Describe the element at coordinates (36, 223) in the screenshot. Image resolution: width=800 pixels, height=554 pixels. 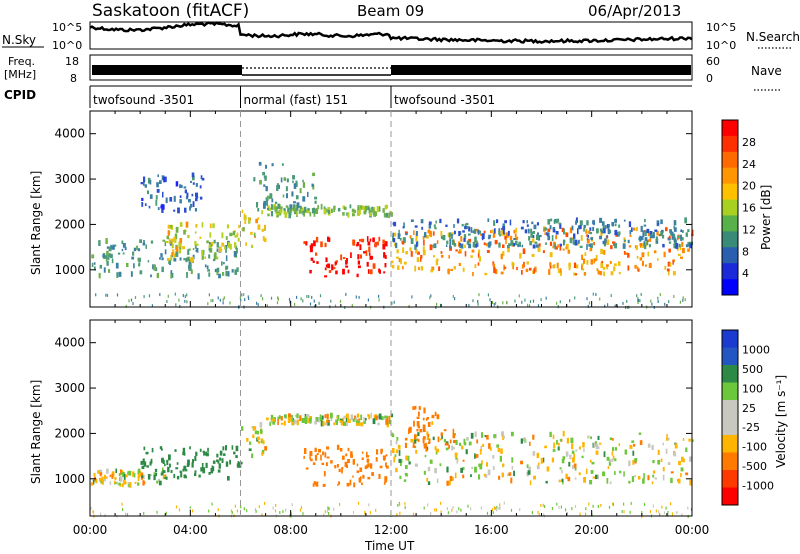
I see `power-ylabel: Slant Range [km]` at that location.